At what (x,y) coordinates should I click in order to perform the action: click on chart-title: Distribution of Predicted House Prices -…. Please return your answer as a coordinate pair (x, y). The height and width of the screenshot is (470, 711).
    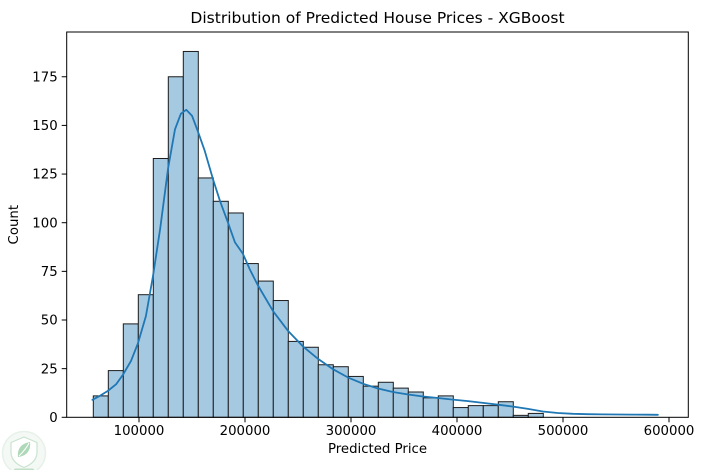
    Looking at the image, I should click on (377, 18).